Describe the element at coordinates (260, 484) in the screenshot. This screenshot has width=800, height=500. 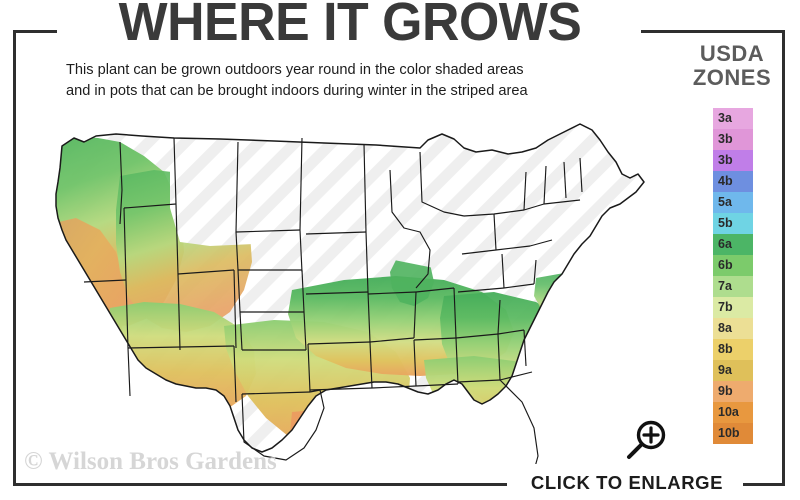
I see `frame-bottom-left-segment` at that location.